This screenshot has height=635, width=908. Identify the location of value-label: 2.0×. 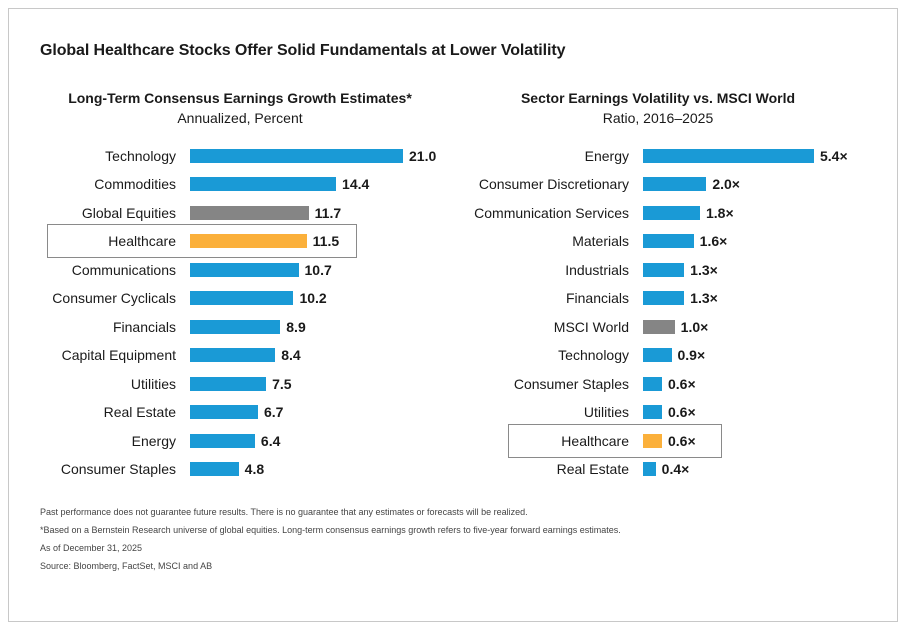
(726, 184).